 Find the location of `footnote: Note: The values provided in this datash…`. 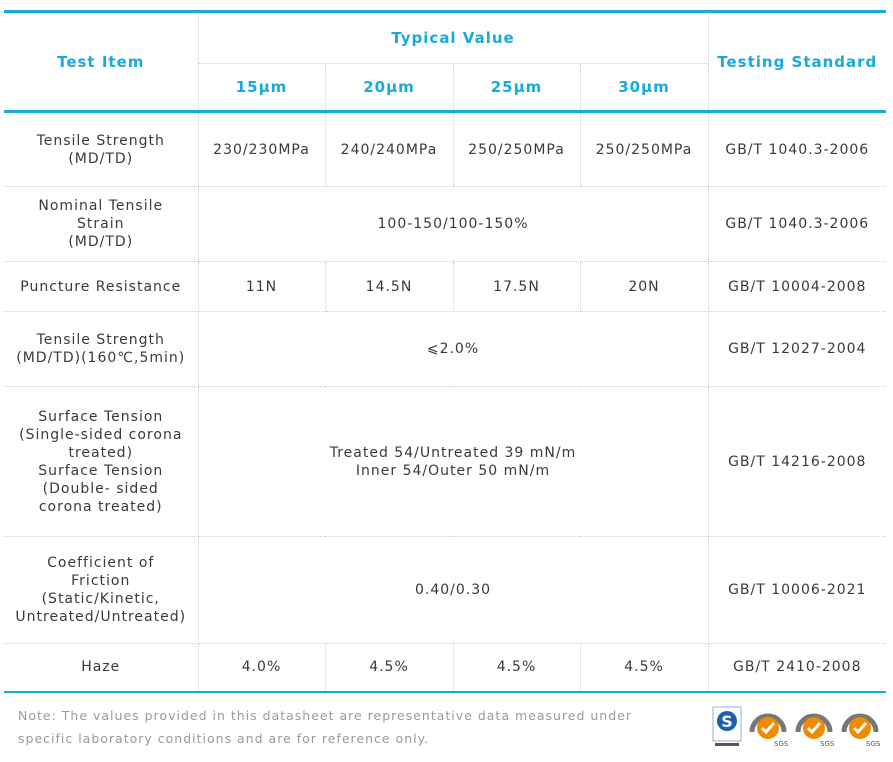

footnote: Note: The values provided in this datash… is located at coordinates (325, 727).